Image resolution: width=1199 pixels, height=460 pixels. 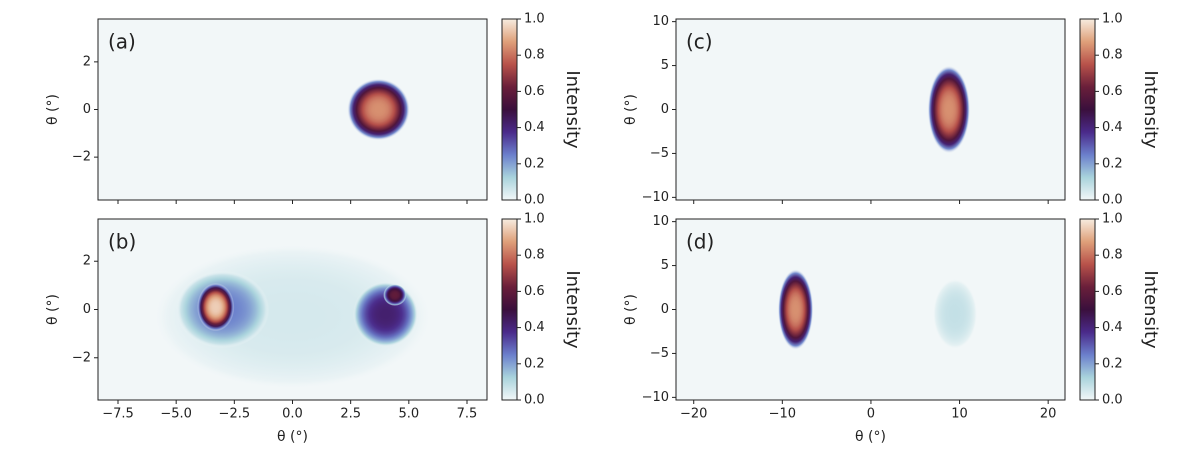 I want to click on x-tick-label: 0.0, so click(x=292, y=414).